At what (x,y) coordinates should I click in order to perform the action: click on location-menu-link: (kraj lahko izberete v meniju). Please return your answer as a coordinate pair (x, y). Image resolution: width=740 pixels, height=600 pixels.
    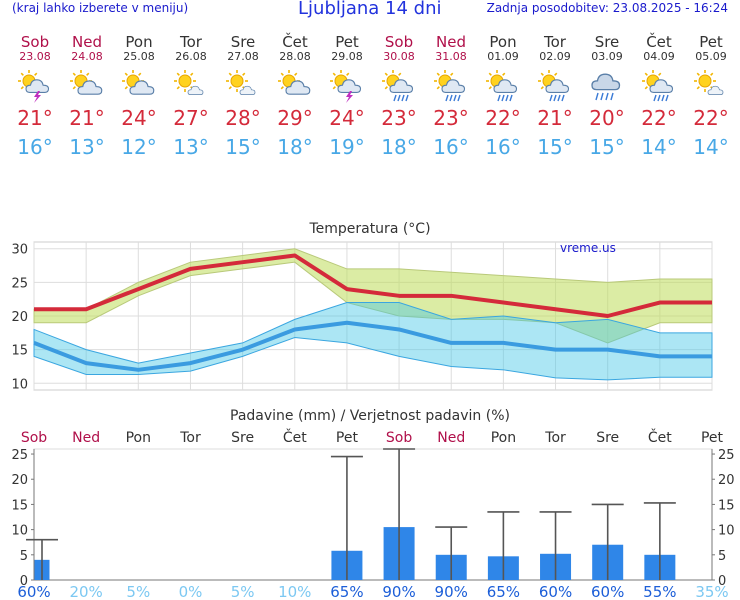
    Looking at the image, I should click on (100, 8).